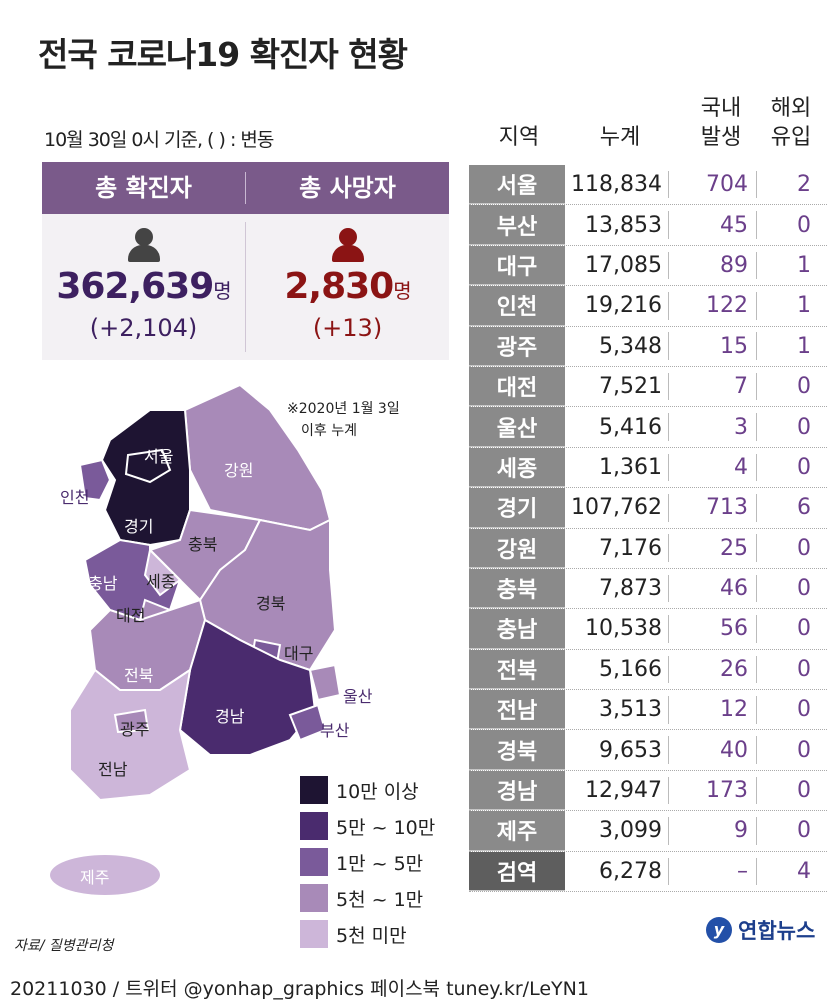 The width and height of the screenshot is (837, 1008). Describe the element at coordinates (239, 470) in the screenshot. I see `map-label-gangwon: 강원` at that location.